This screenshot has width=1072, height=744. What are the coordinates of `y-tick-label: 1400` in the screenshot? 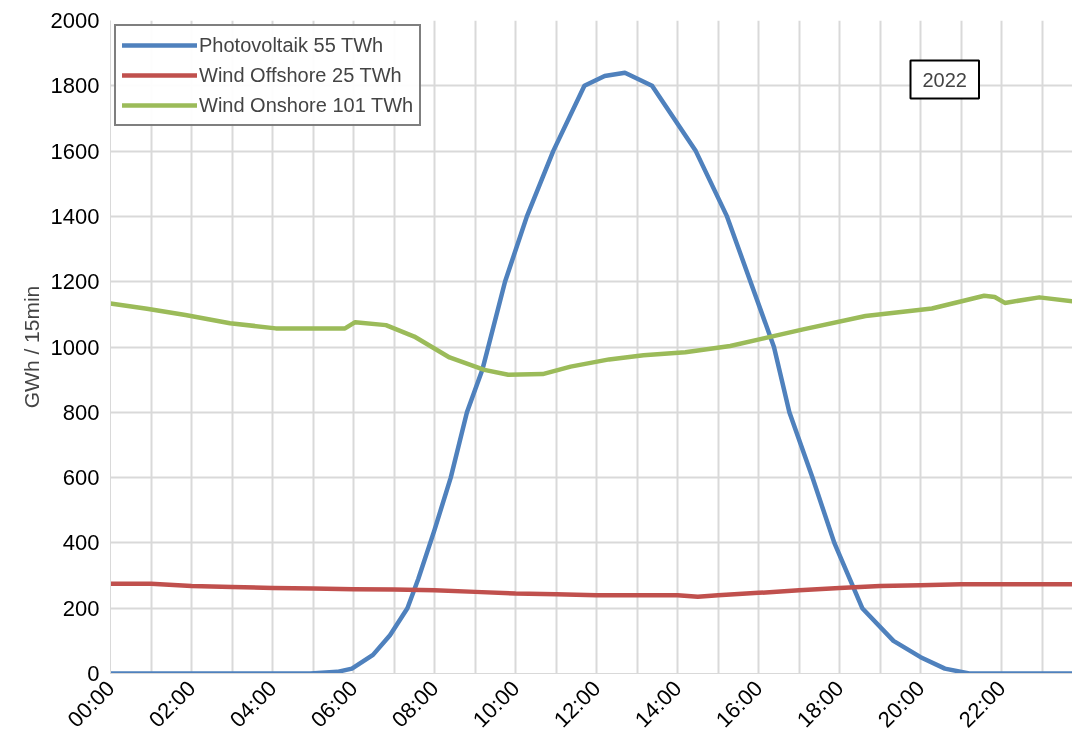 It's located at (75, 216).